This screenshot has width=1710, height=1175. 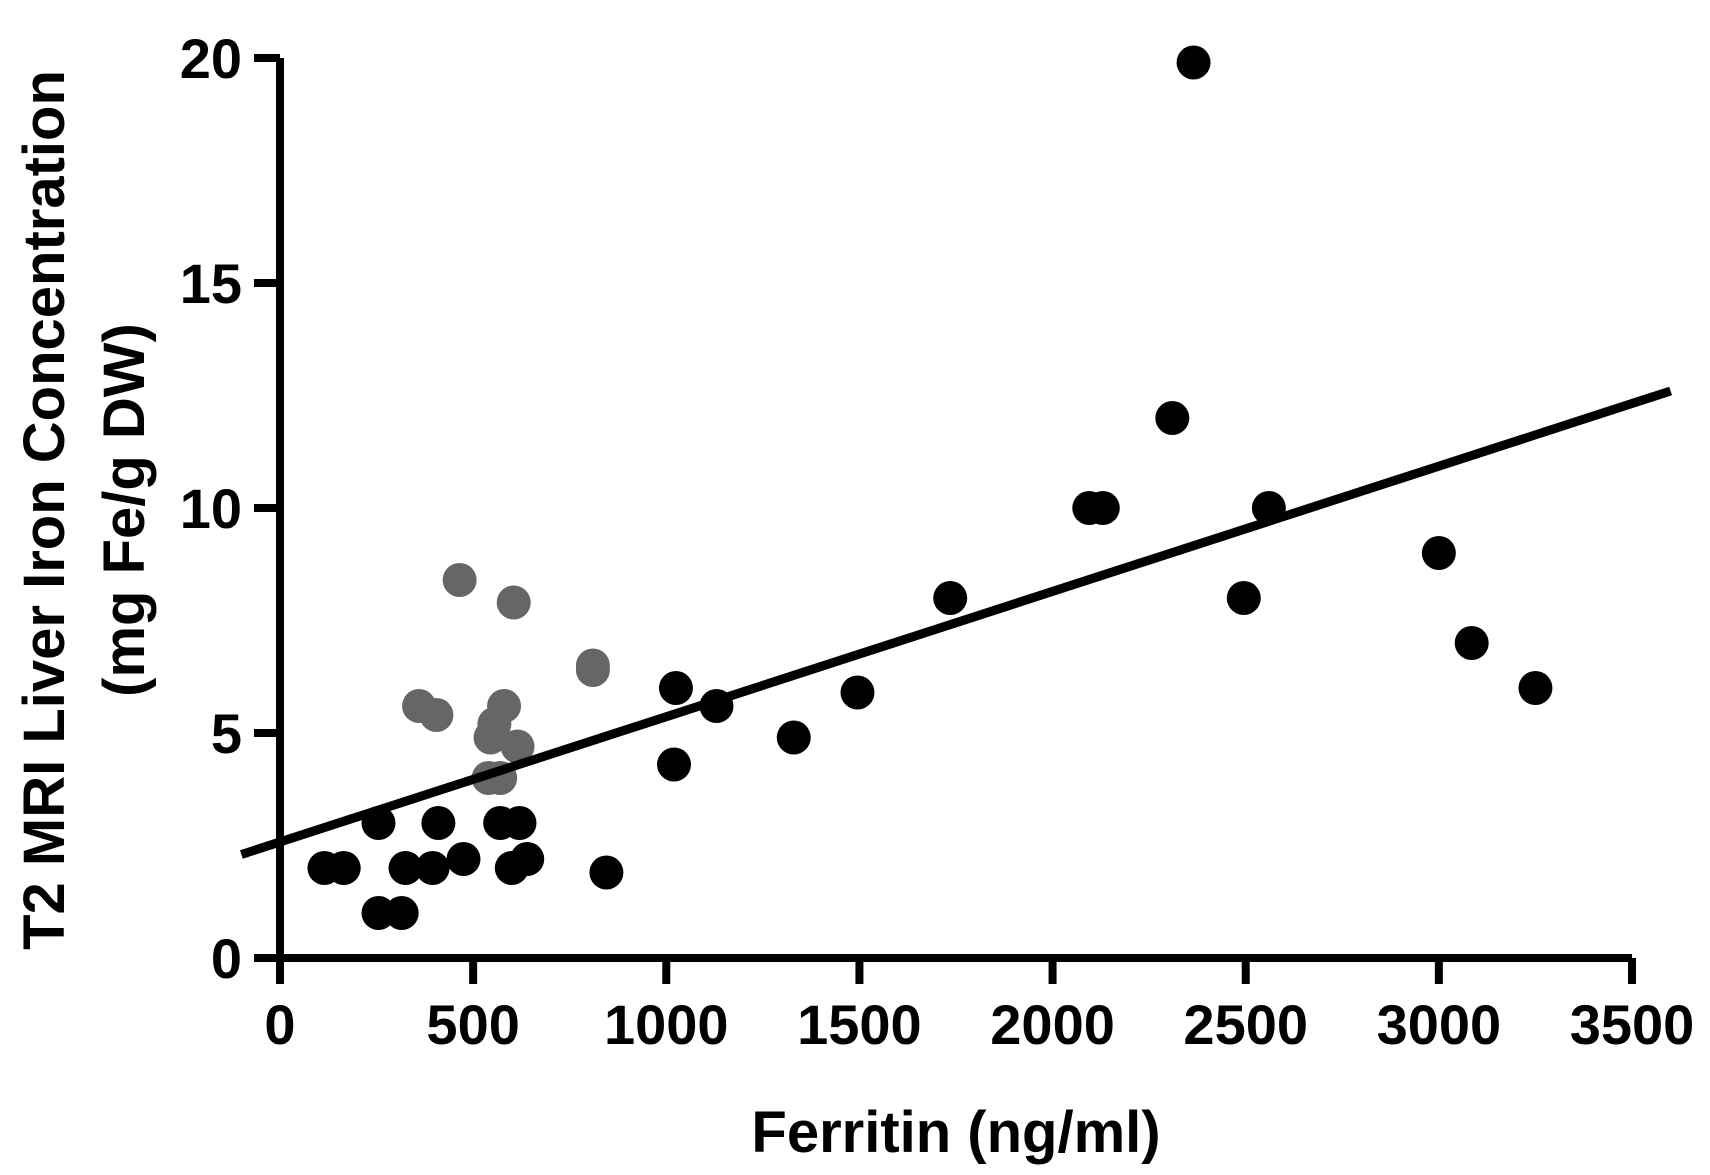 I want to click on x-tick-label-1500: 1500, so click(x=859, y=1024).